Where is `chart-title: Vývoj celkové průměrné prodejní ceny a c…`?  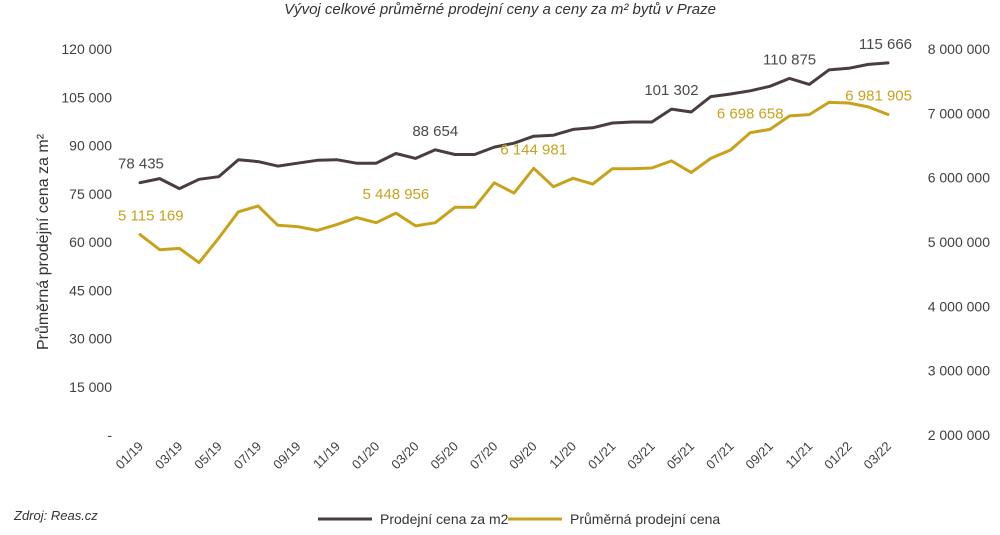 chart-title: Vývoj celkové průměrné prodejní ceny a c… is located at coordinates (500, 9).